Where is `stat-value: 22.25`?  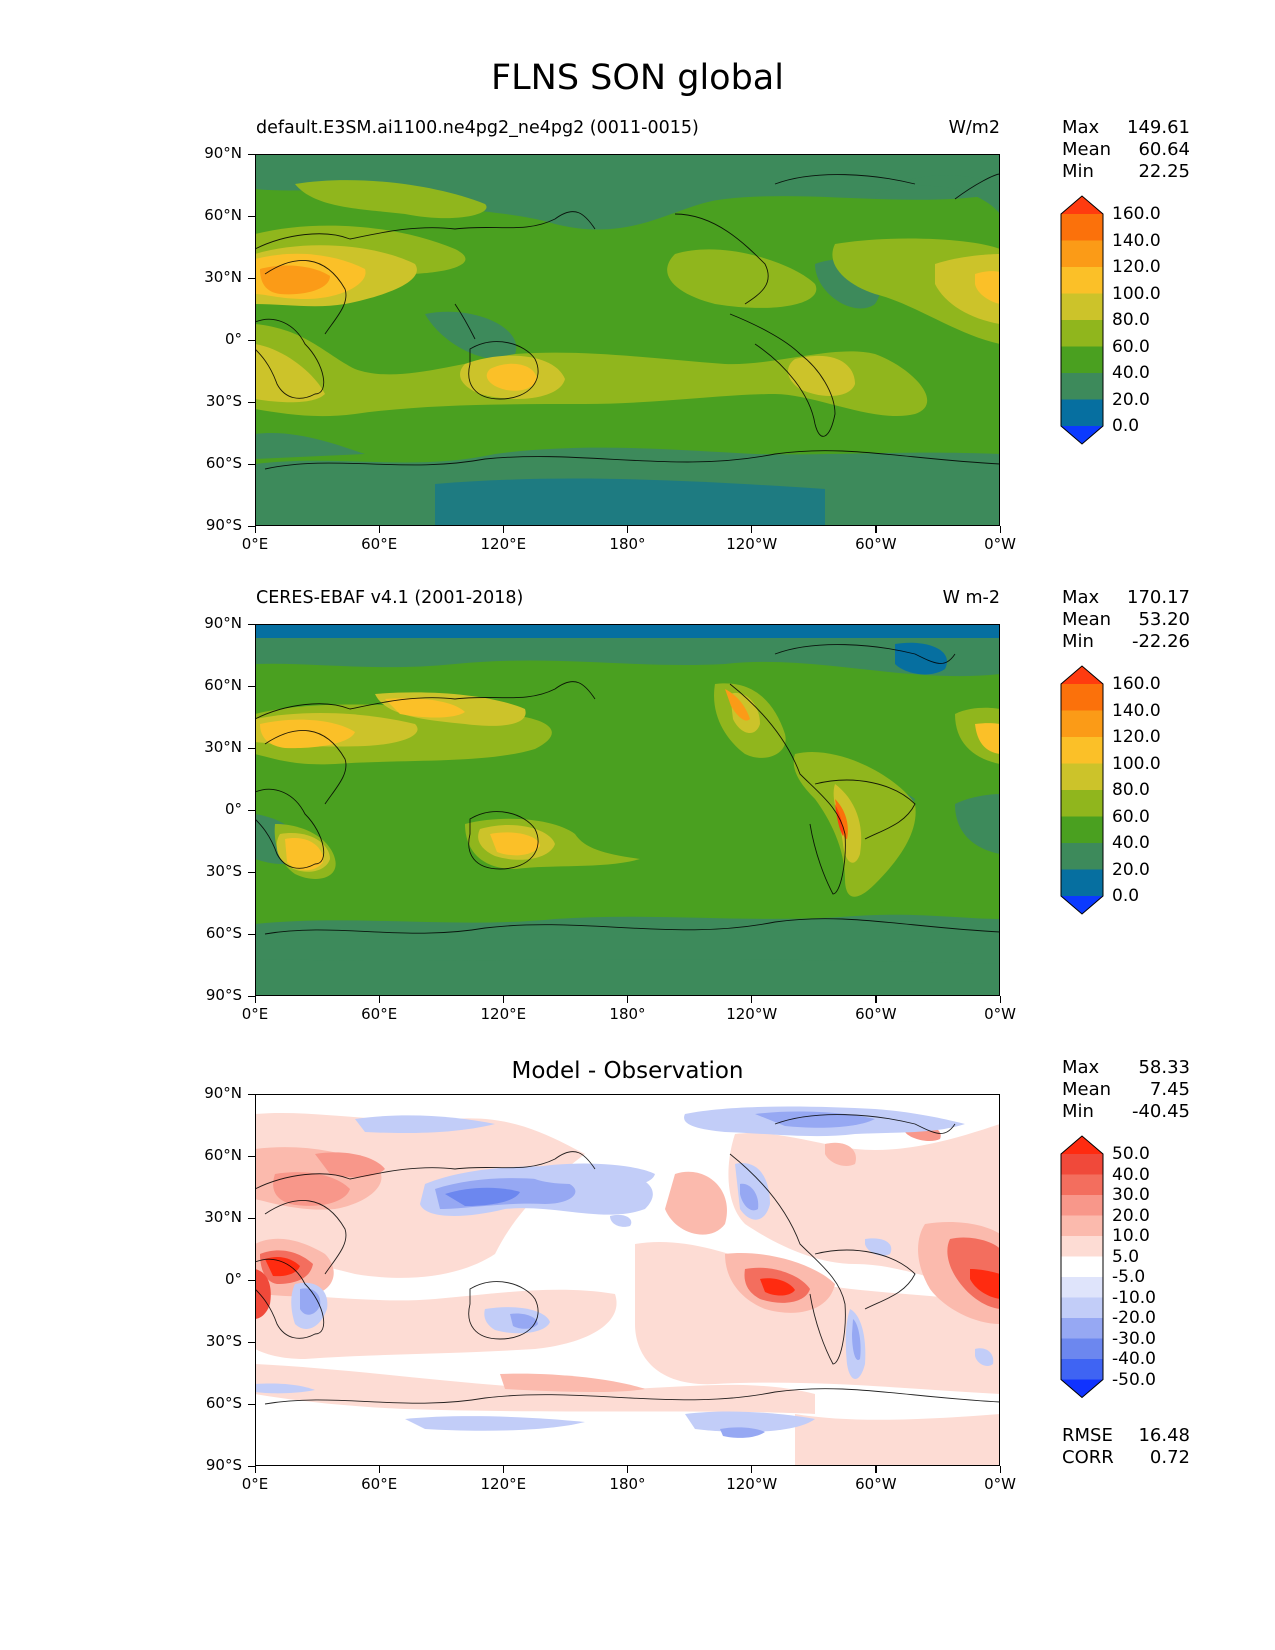
stat-value: 22.25 is located at coordinates (1164, 171).